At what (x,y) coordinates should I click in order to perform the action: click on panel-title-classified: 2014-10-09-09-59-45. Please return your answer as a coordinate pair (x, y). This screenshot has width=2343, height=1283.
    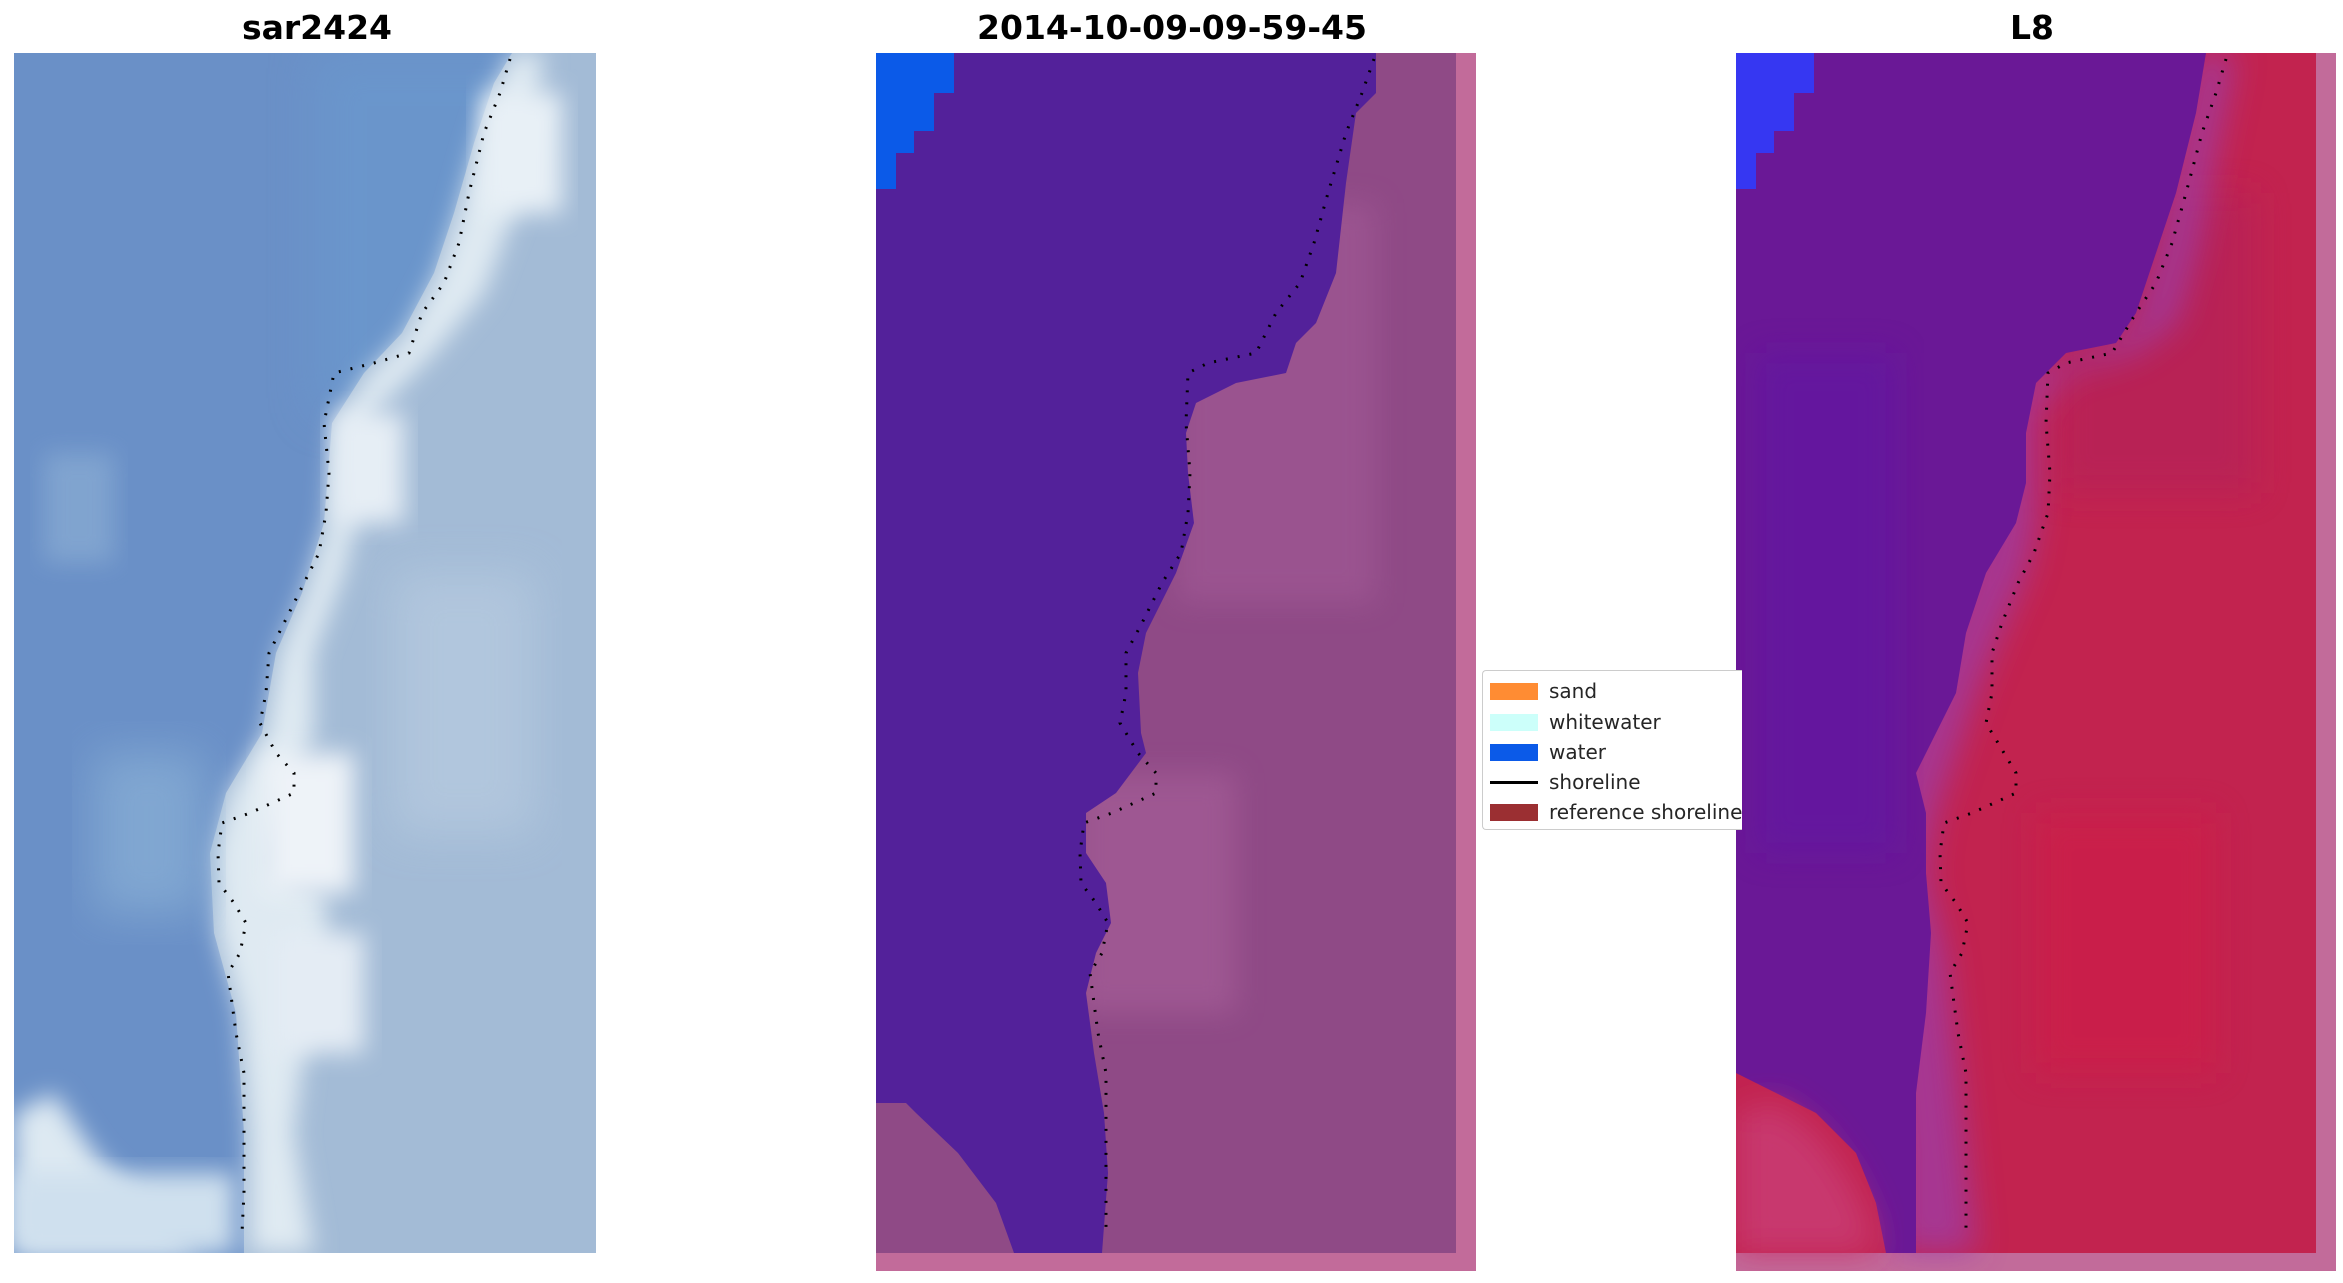
    Looking at the image, I should click on (1172, 27).